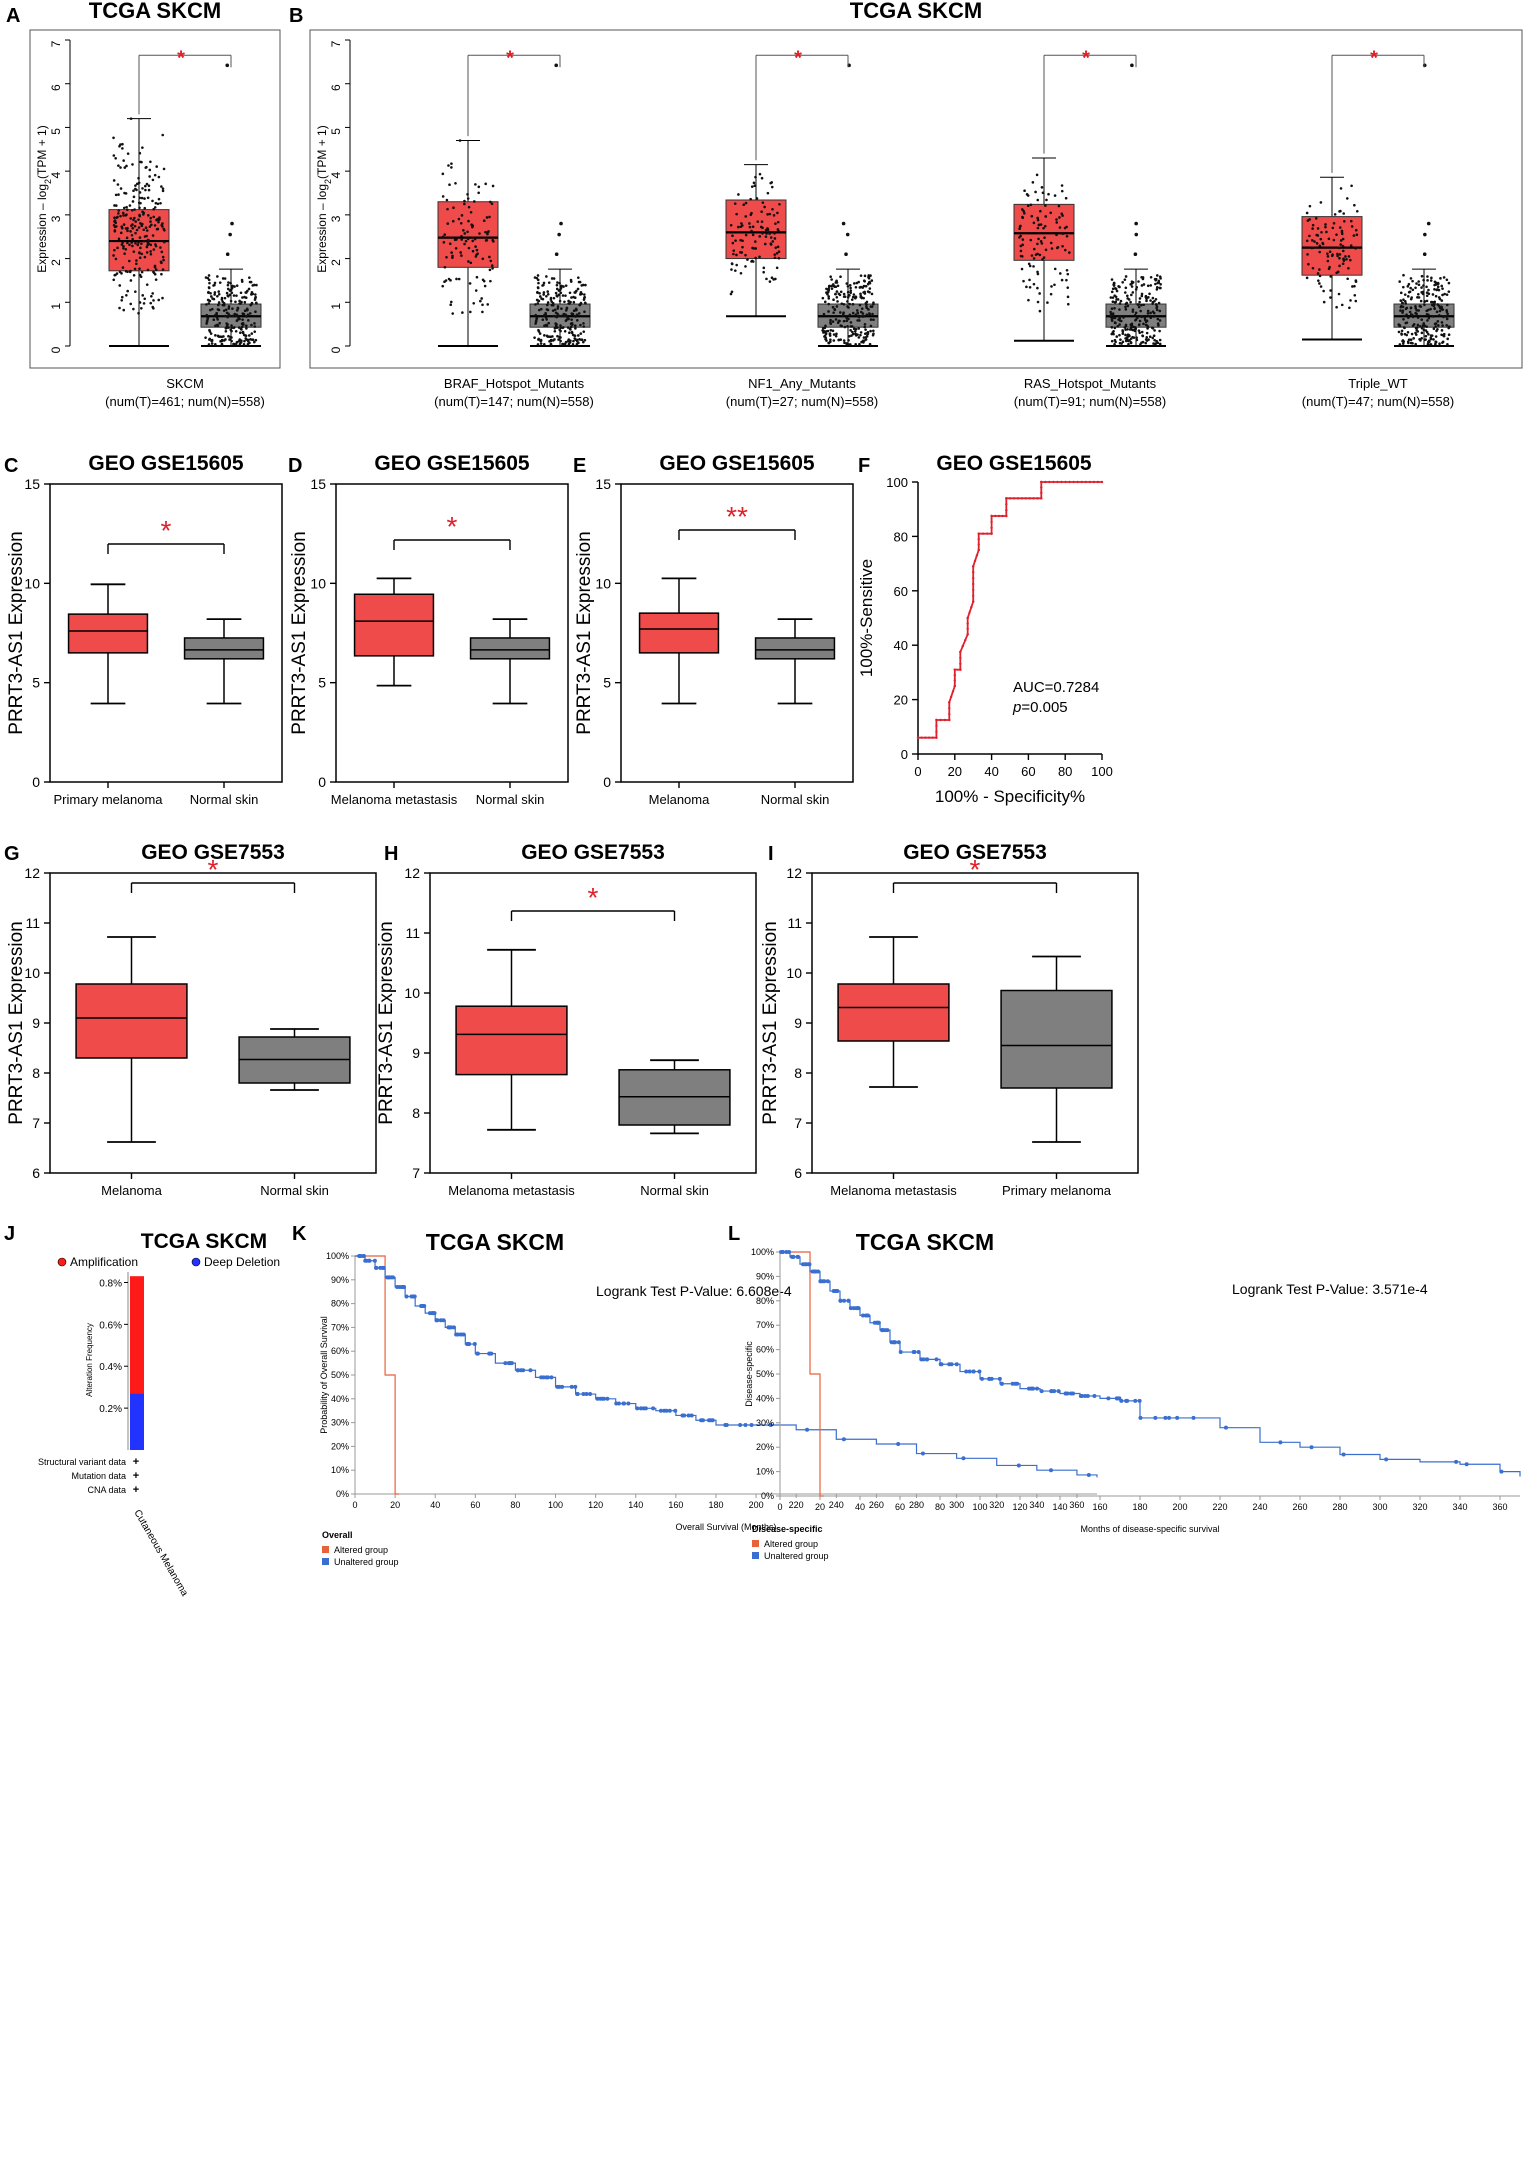  I want to click on x-tick-label: Primary melanoma, so click(108, 799).